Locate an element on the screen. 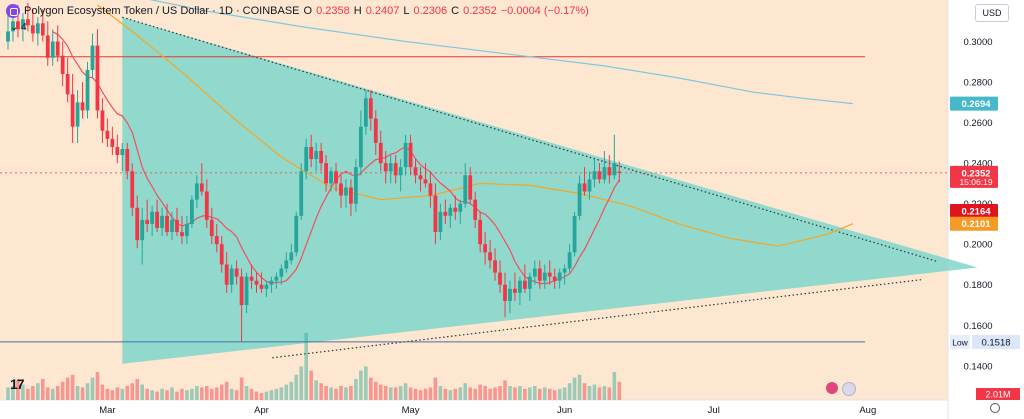 The width and height of the screenshot is (1024, 419). low-value-bg is located at coordinates (996, 341).